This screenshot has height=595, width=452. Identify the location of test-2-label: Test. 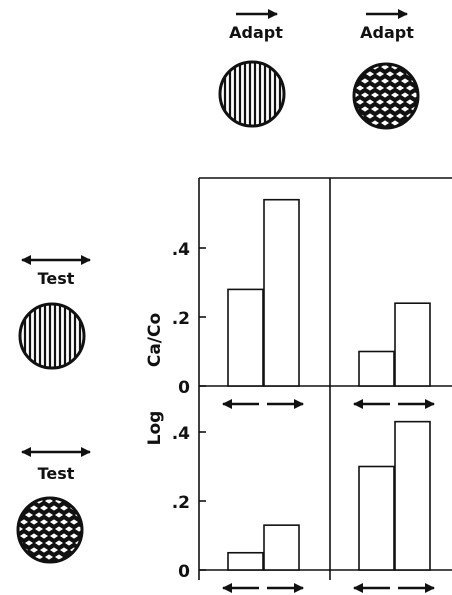
(56, 473).